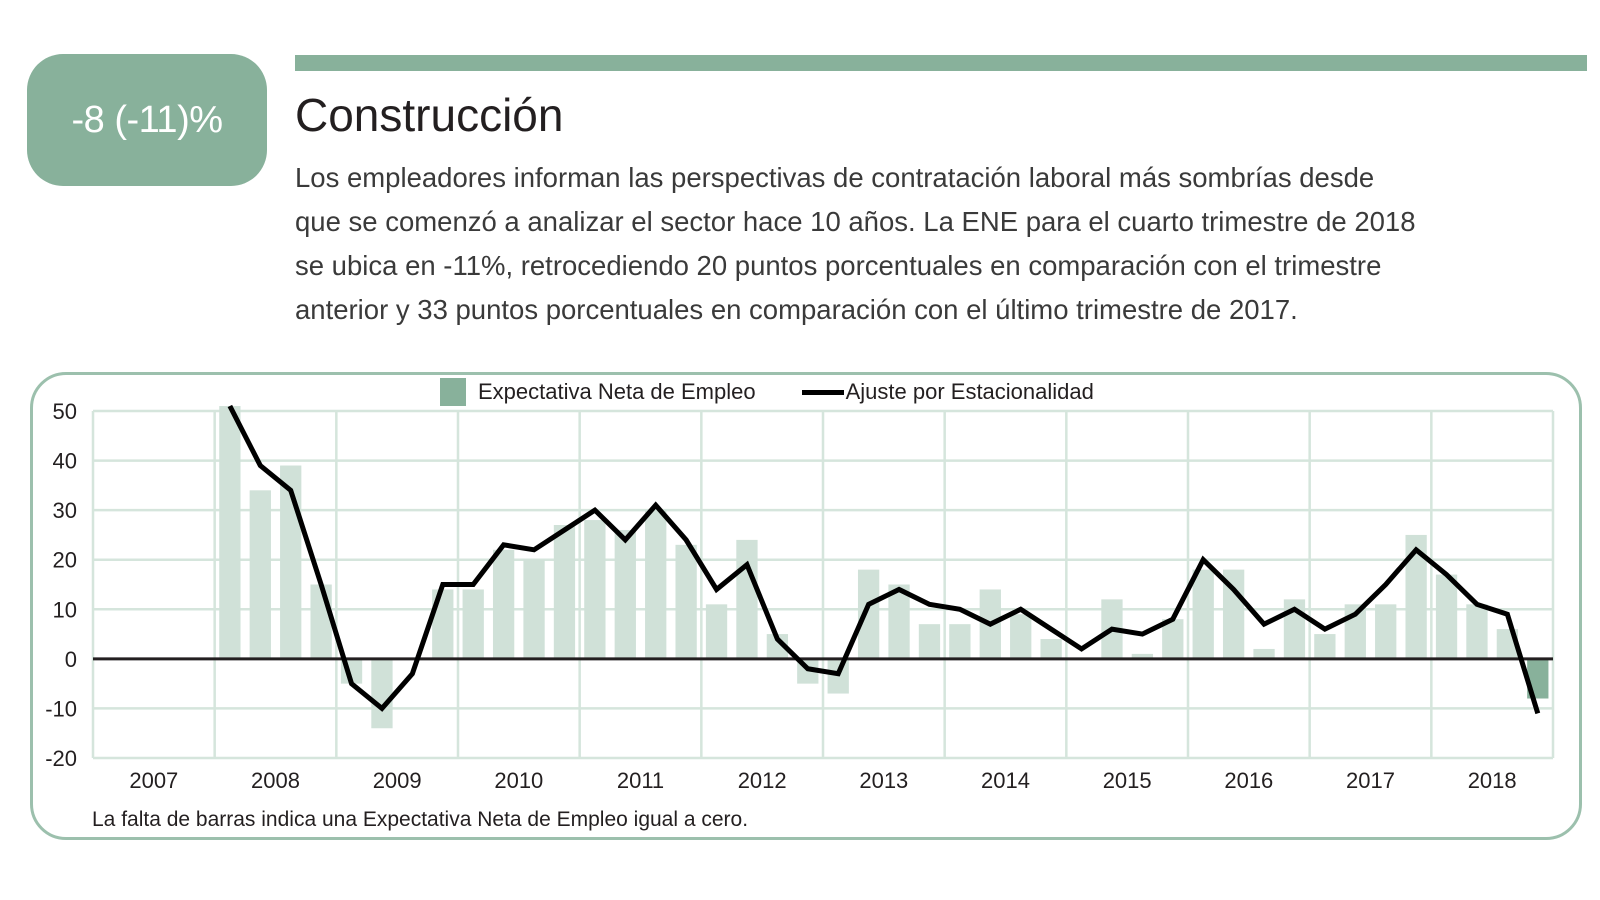  I want to click on x-tick-label: 2011, so click(640, 780).